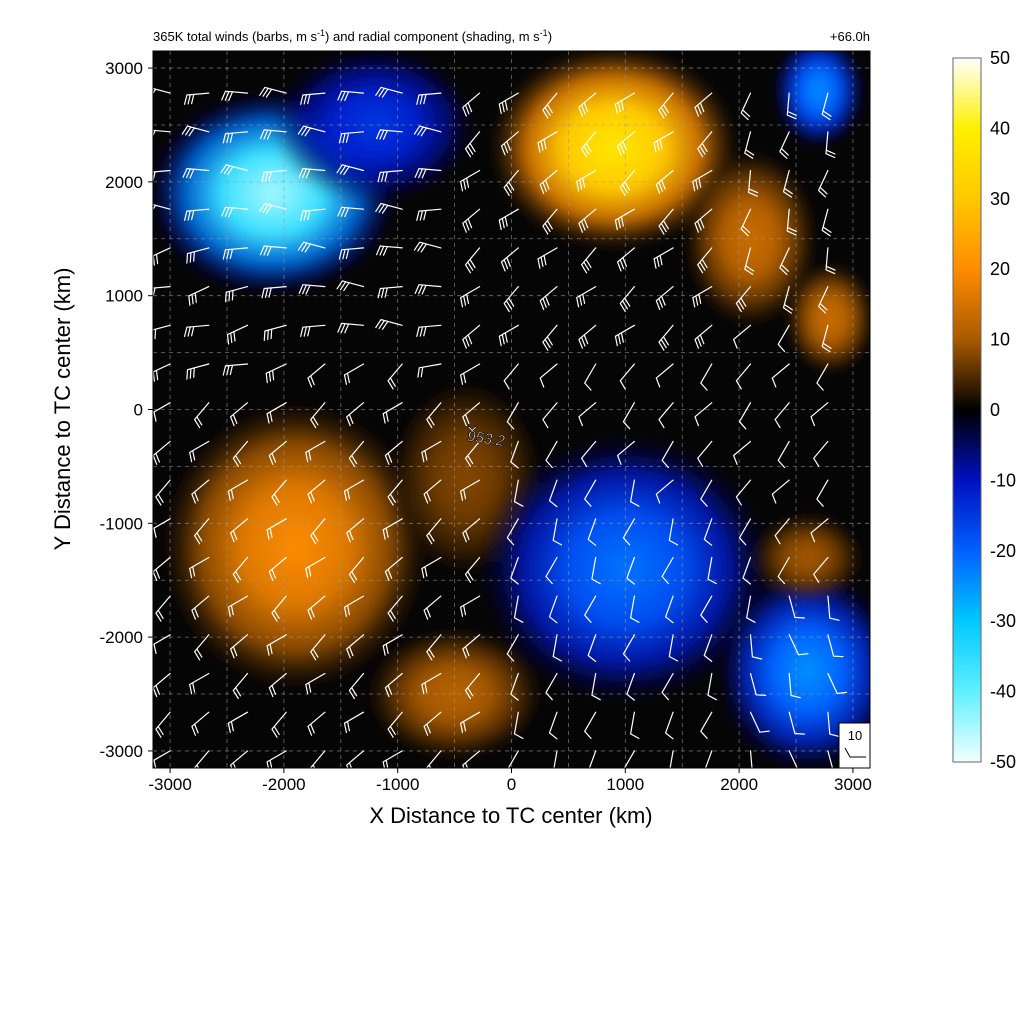 The height and width of the screenshot is (1024, 1024). I want to click on x-tick-label: 3000, so click(853, 784).